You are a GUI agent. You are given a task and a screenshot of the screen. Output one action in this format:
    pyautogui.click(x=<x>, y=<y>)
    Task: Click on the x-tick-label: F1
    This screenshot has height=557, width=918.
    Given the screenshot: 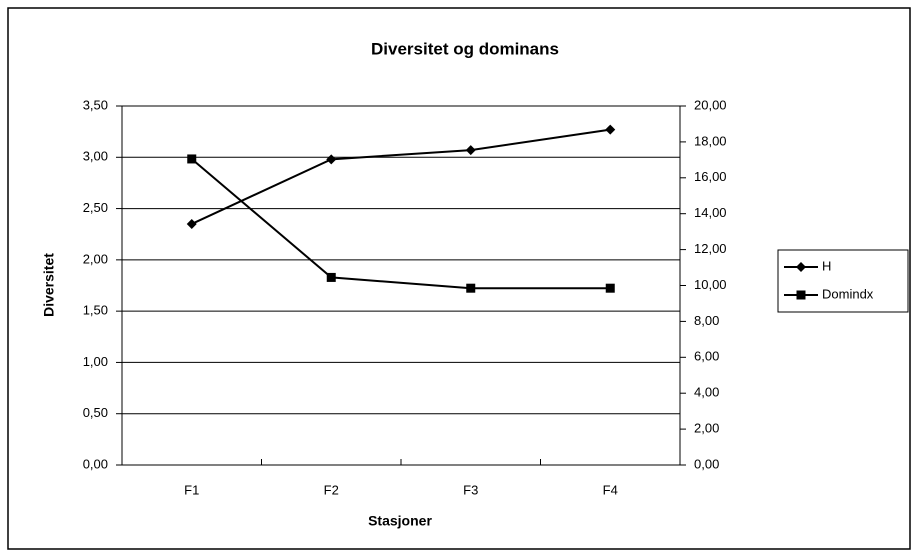 What is the action you would take?
    pyautogui.click(x=191, y=489)
    